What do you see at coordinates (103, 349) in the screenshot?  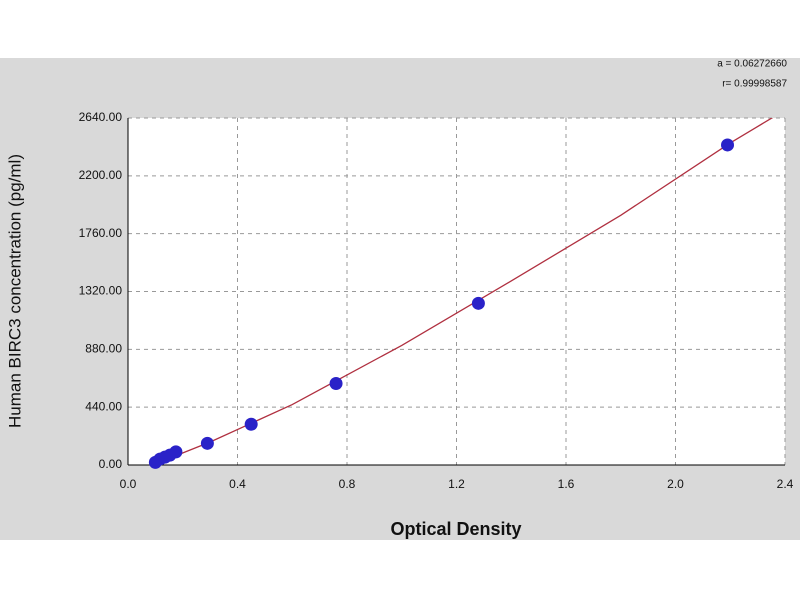 I see `y-tick-label: 880.00` at bounding box center [103, 349].